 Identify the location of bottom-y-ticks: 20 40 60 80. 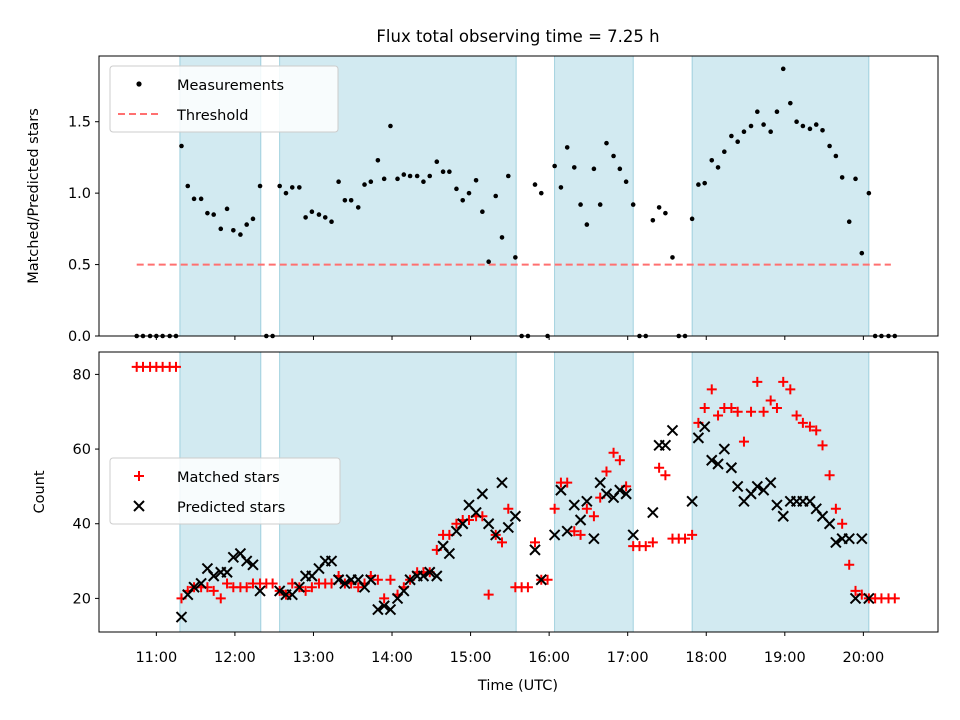
(86, 487).